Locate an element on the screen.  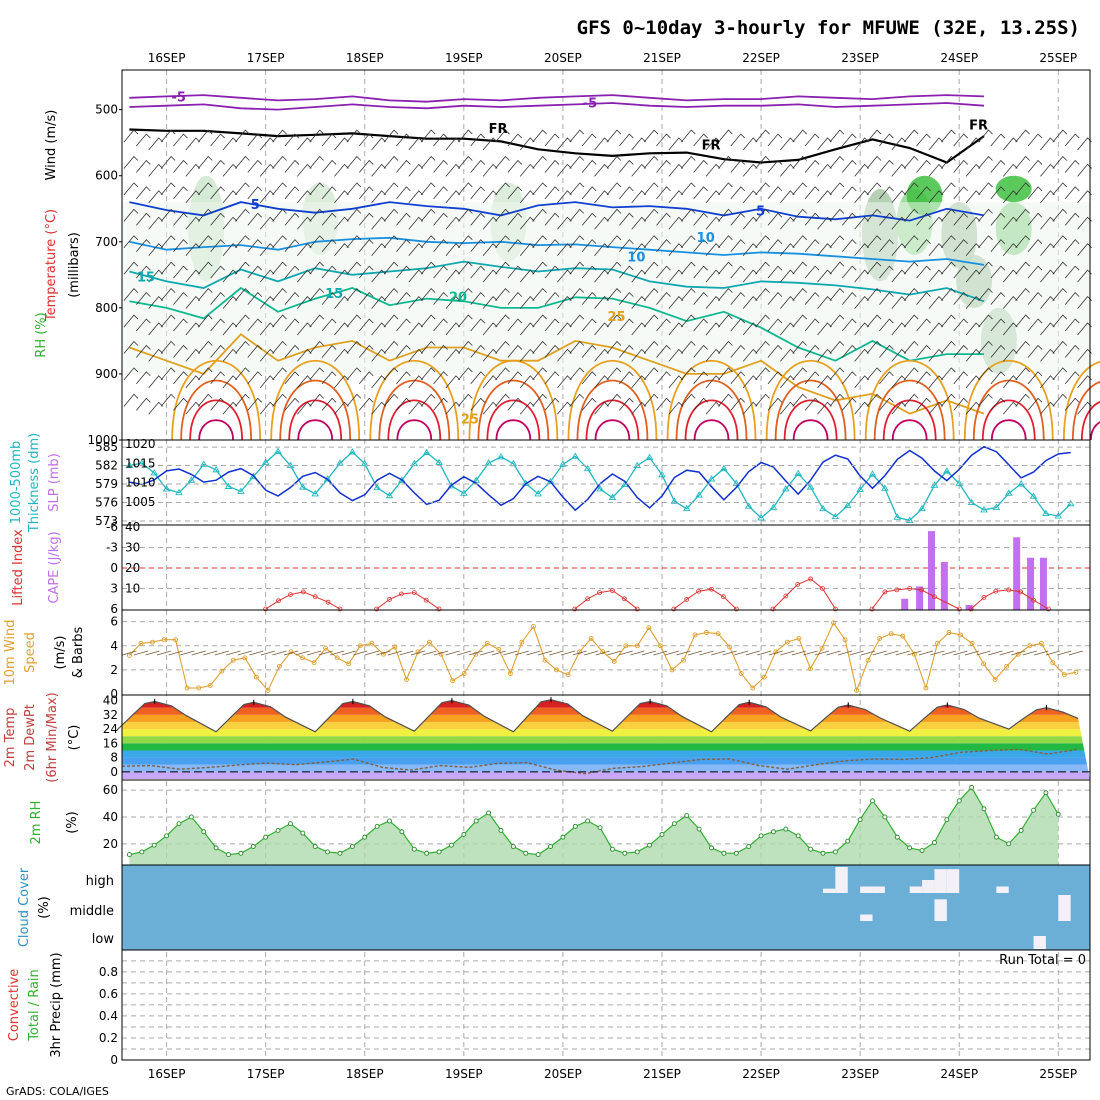
x-date-label-bottom: 19SEP is located at coordinates (464, 1074).